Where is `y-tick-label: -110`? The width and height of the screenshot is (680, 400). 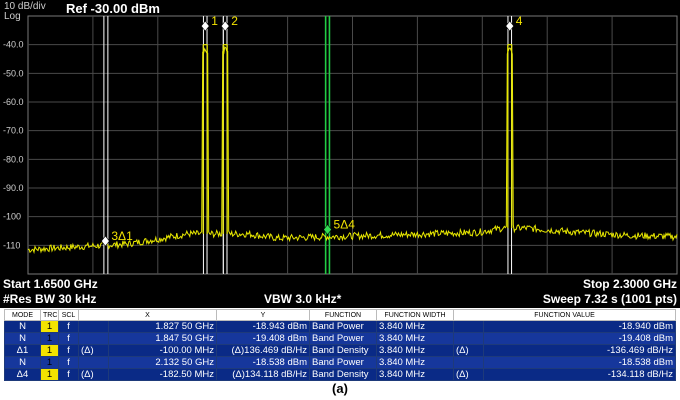
y-tick-label: -110 is located at coordinates (11, 245).